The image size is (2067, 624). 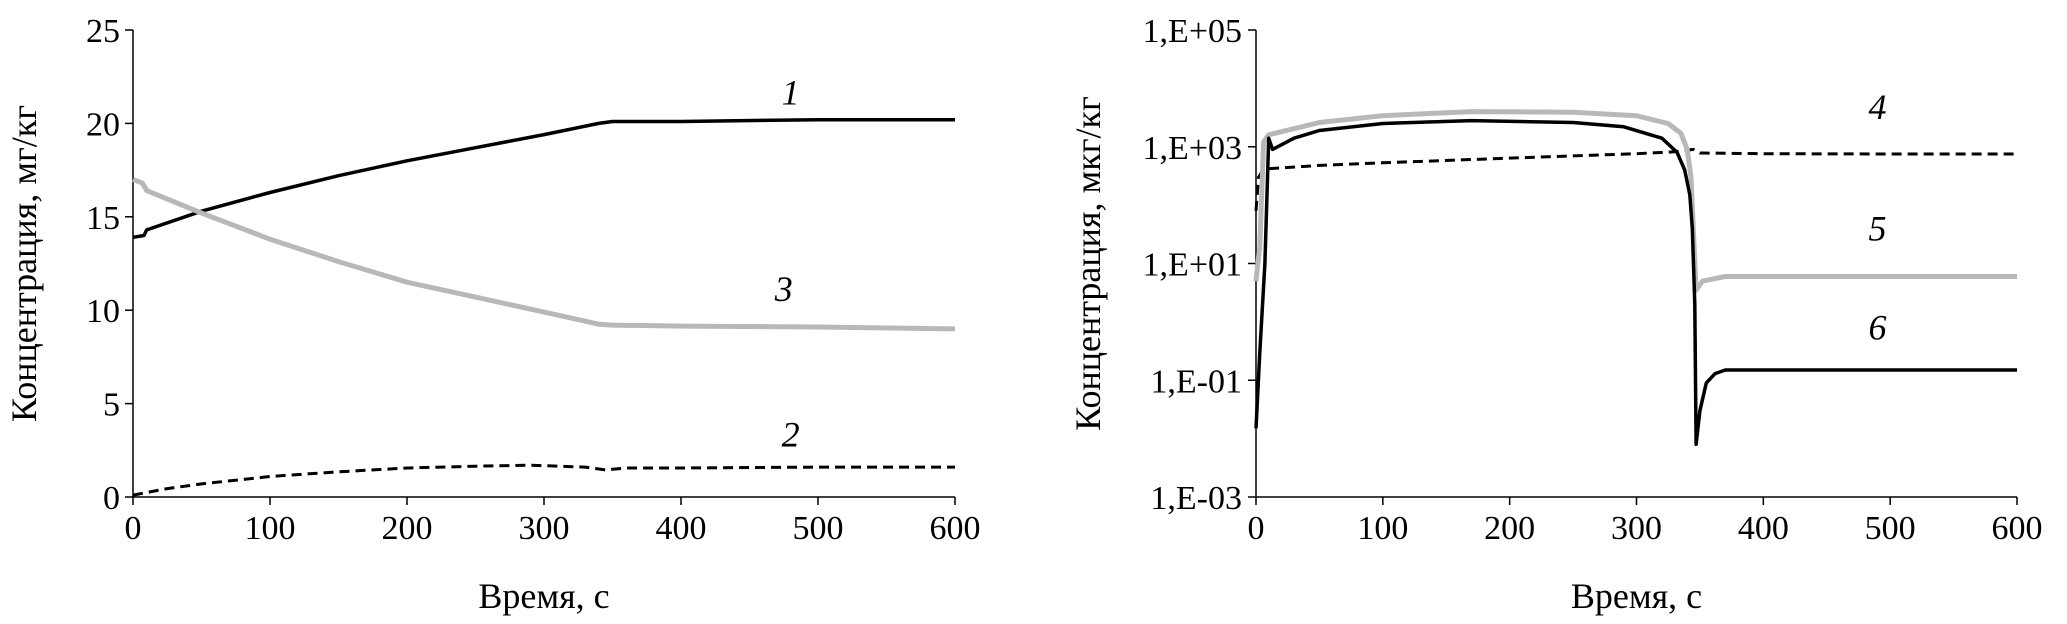 I want to click on y-tick-label: 1,E+03, so click(x=1192, y=148).